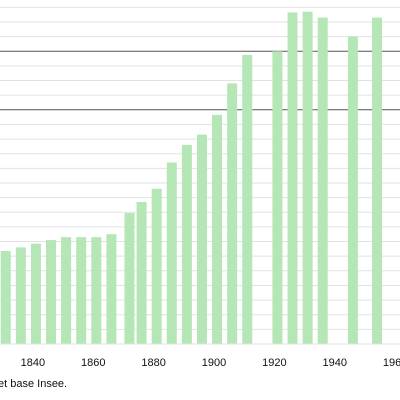  I want to click on bar-1901, so click(217, 229).